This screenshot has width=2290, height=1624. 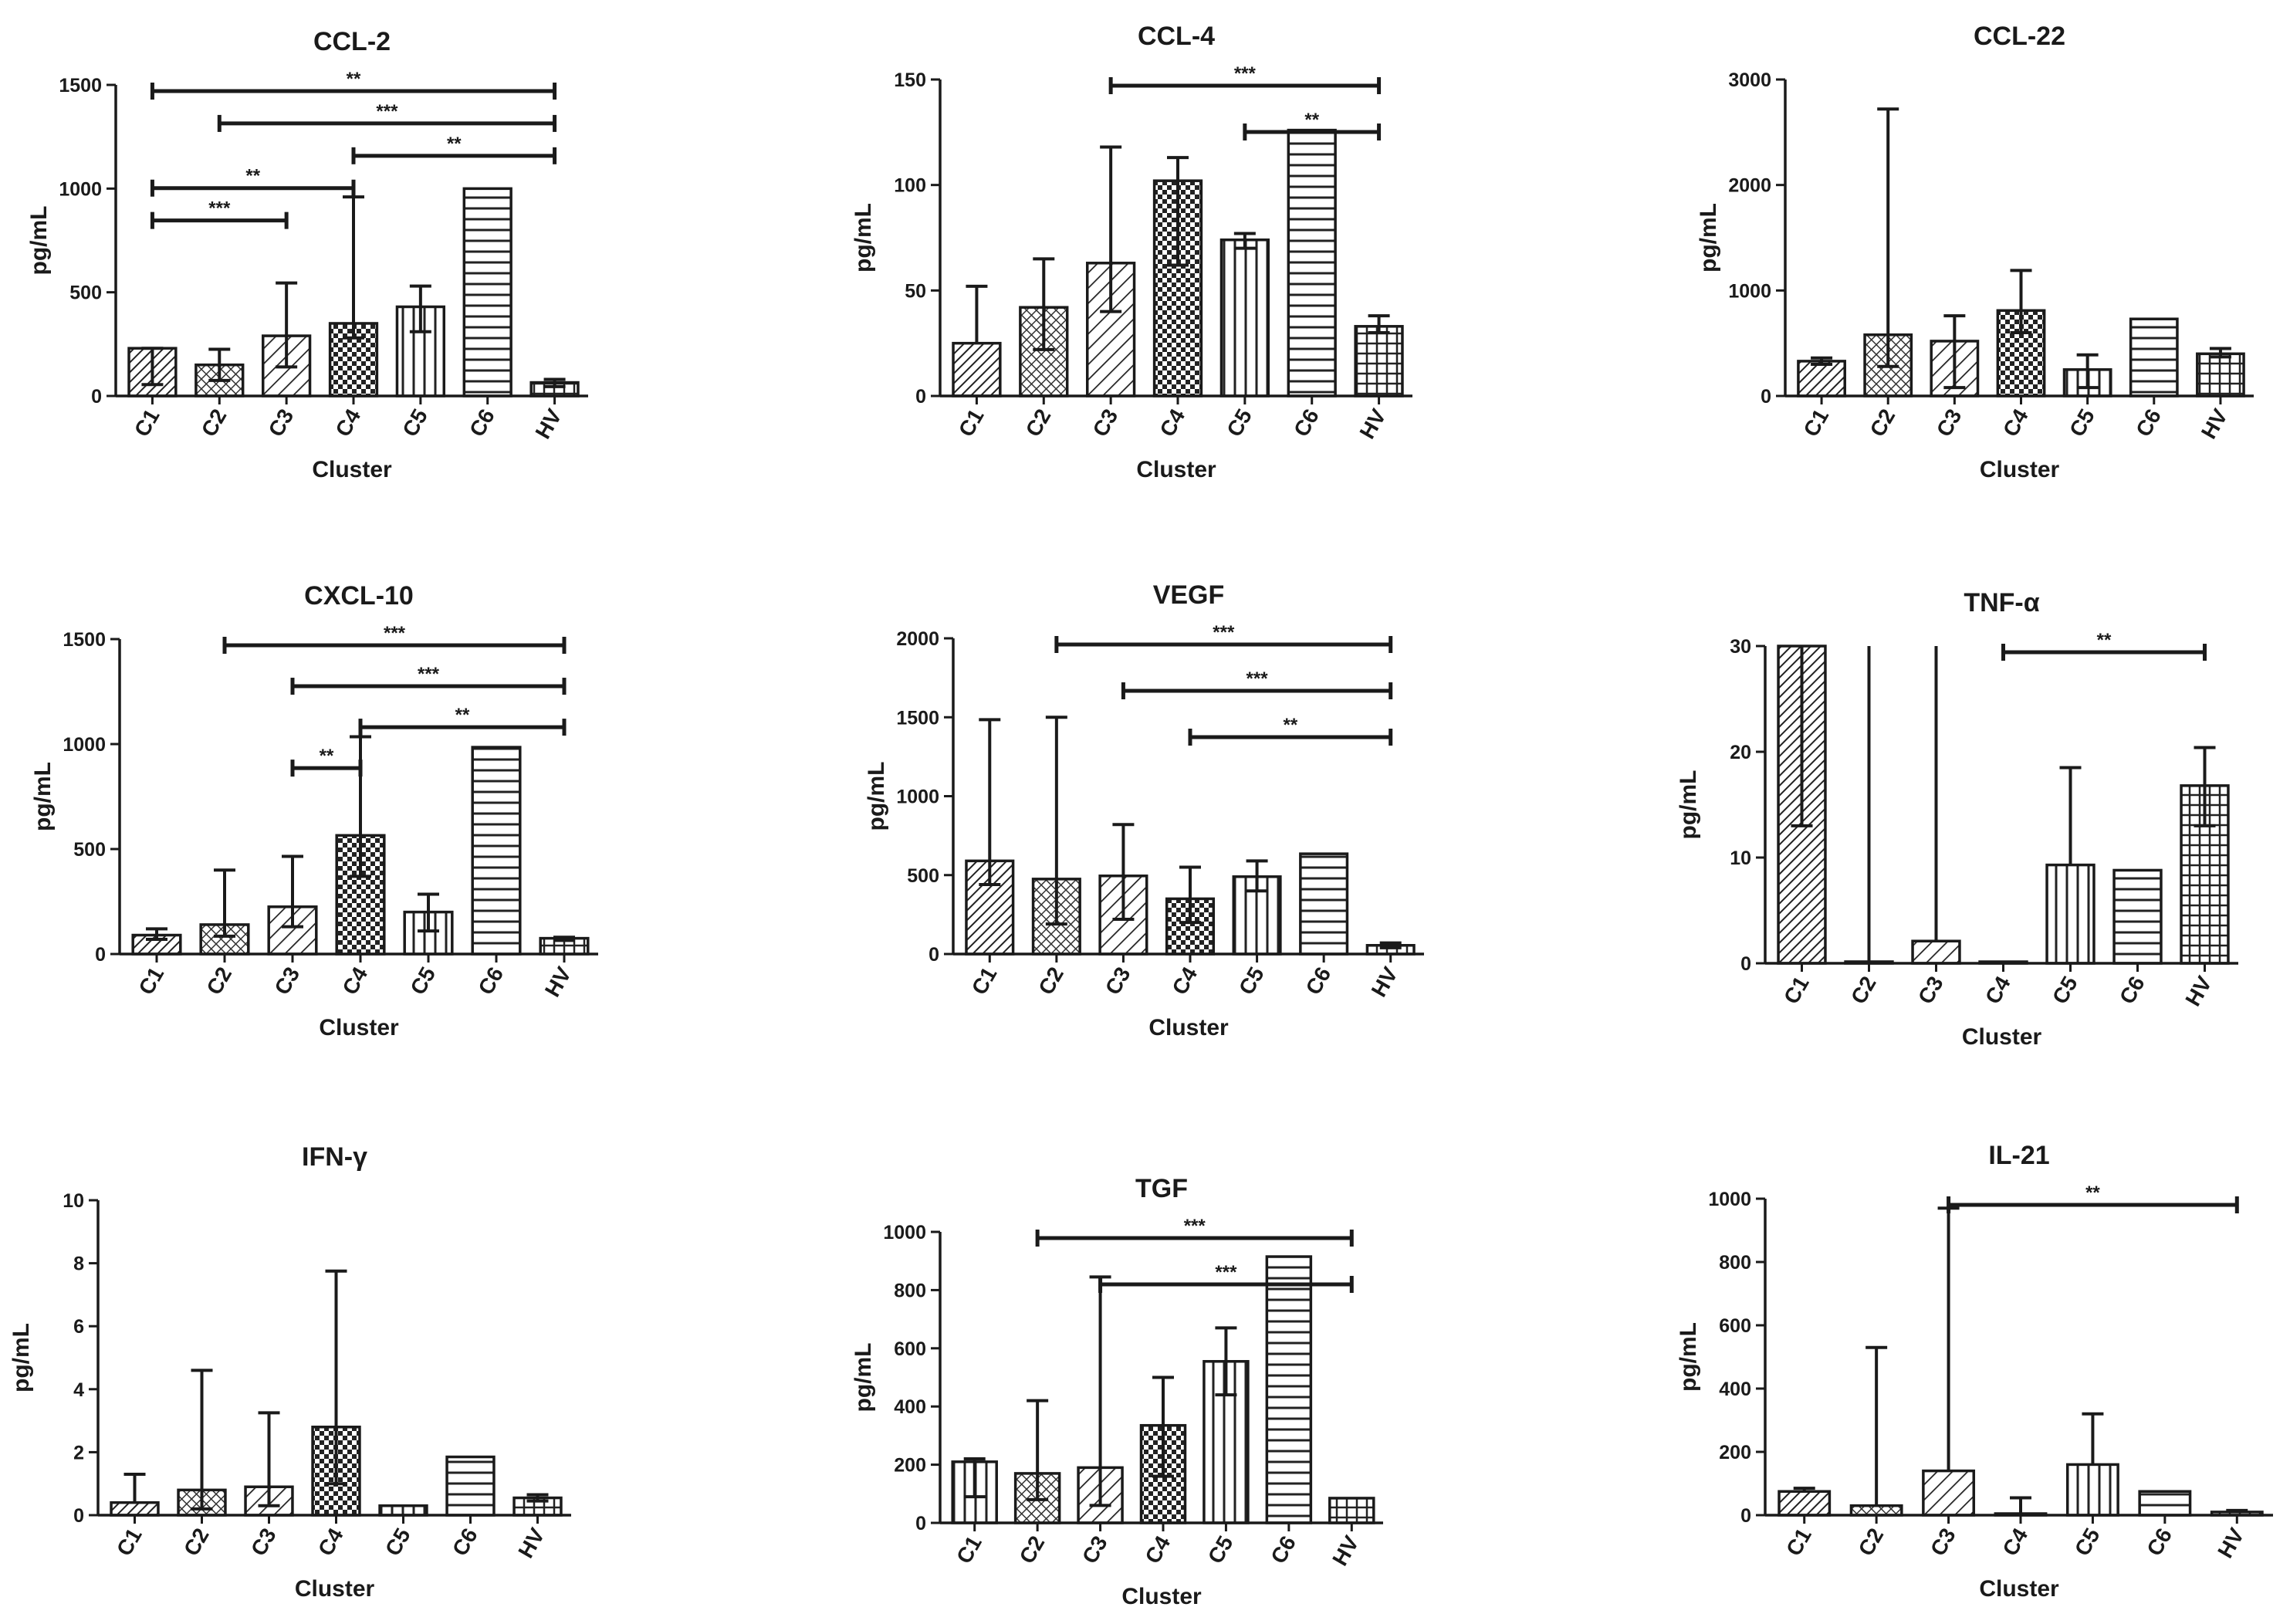 I want to click on y-tick-label: 4, so click(x=78, y=1390).